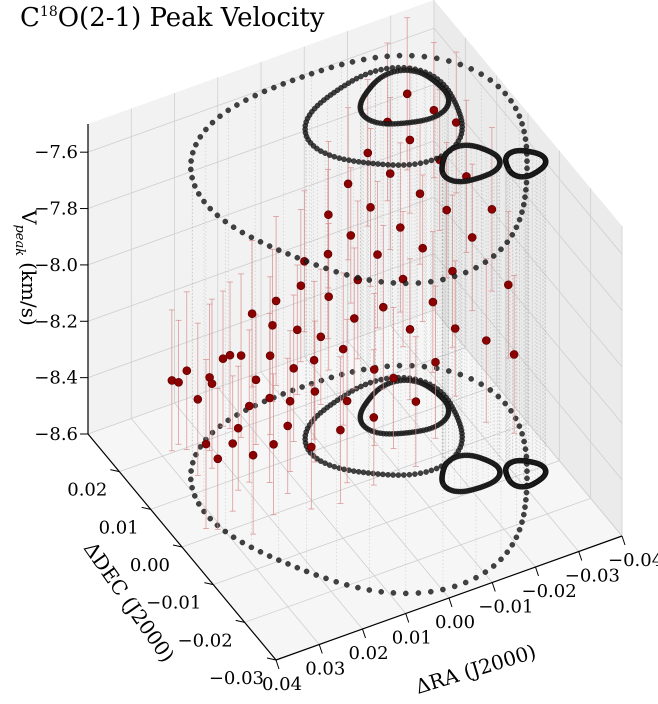  I want to click on y-tick-mark, so click(177, 546).